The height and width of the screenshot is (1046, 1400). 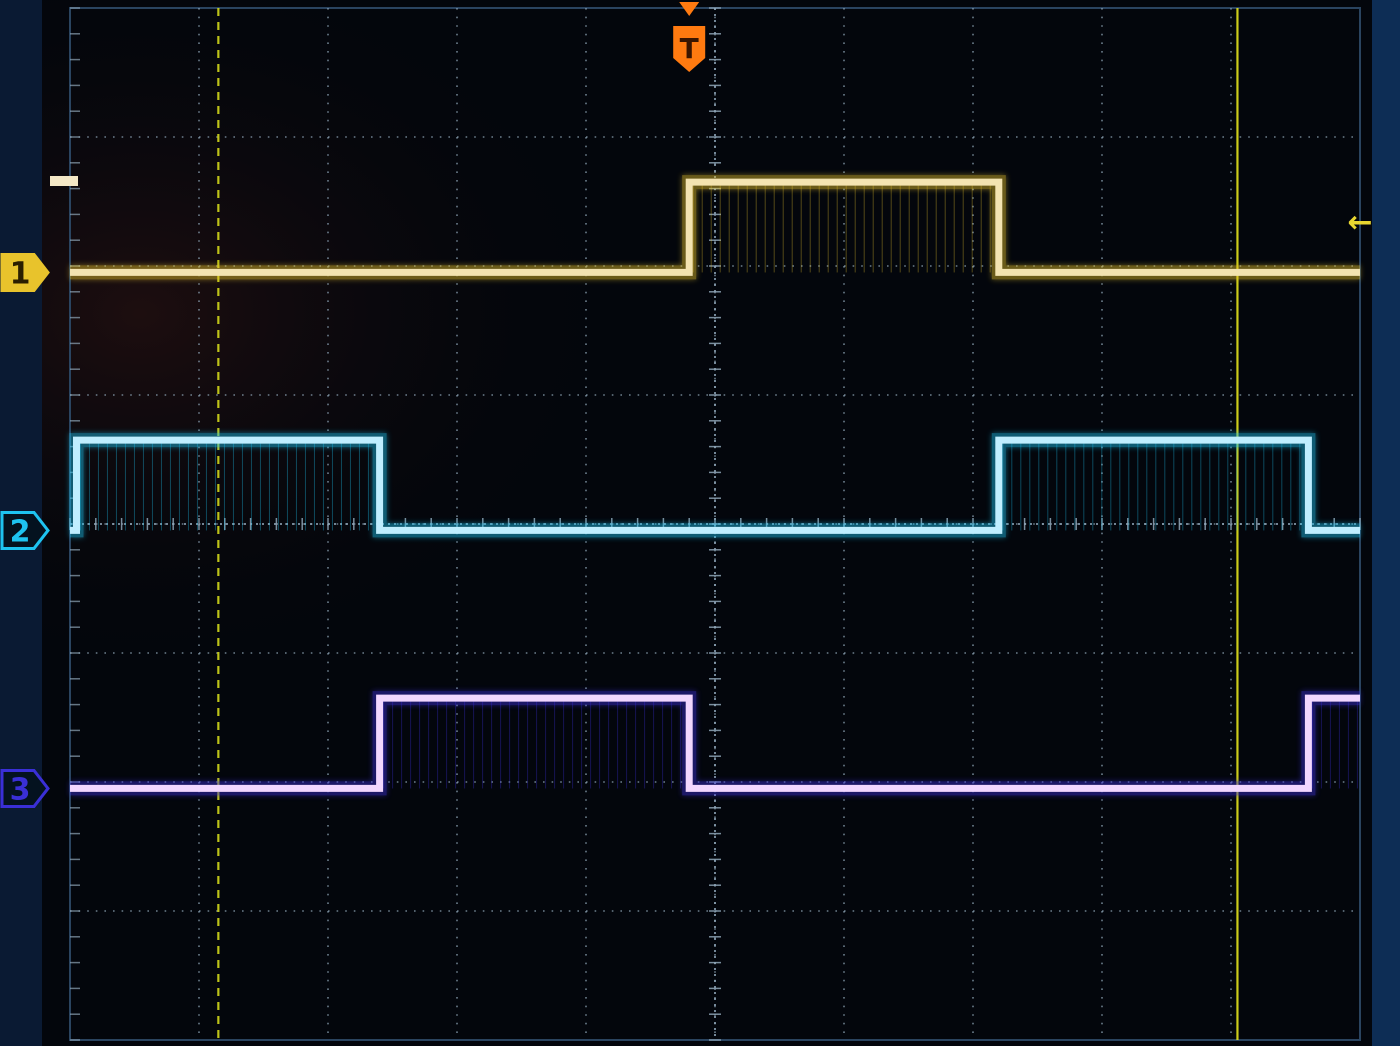 I want to click on channel-2-marker: 2, so click(x=25, y=530).